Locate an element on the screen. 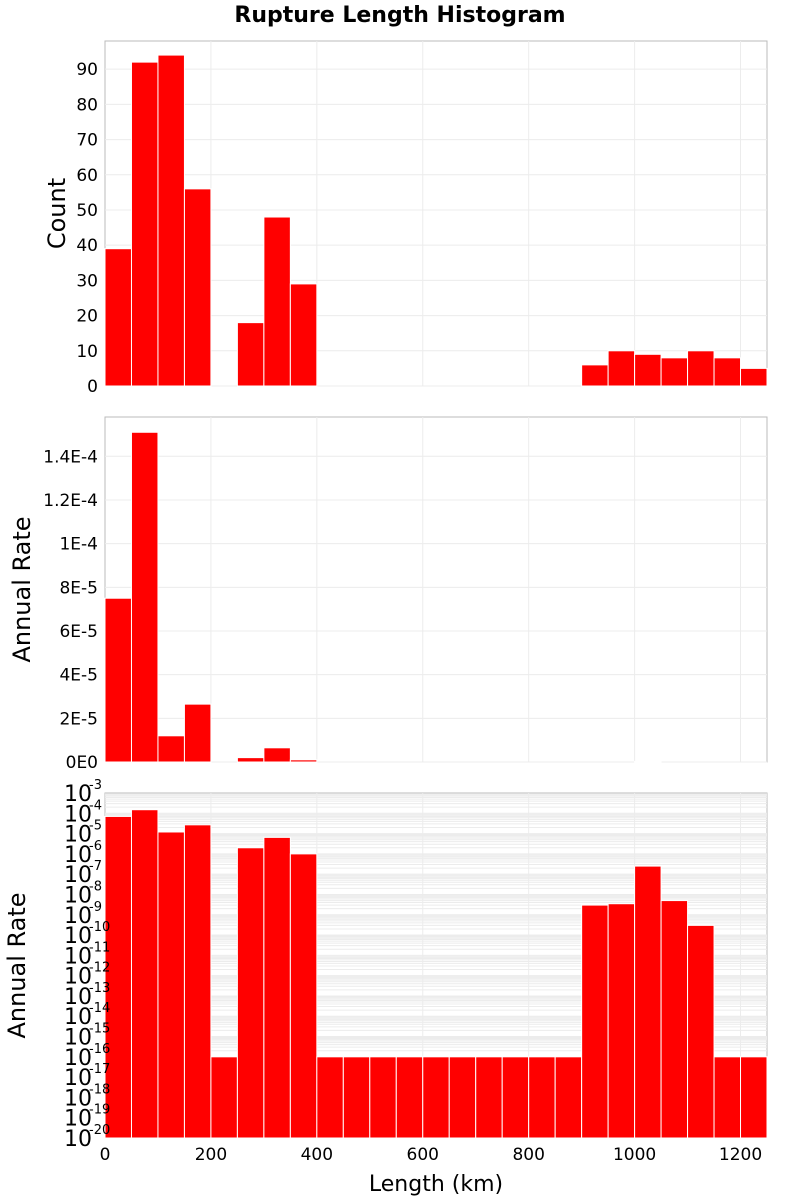  rate-linear-y-tick-label: 2E-5 is located at coordinates (78, 719).